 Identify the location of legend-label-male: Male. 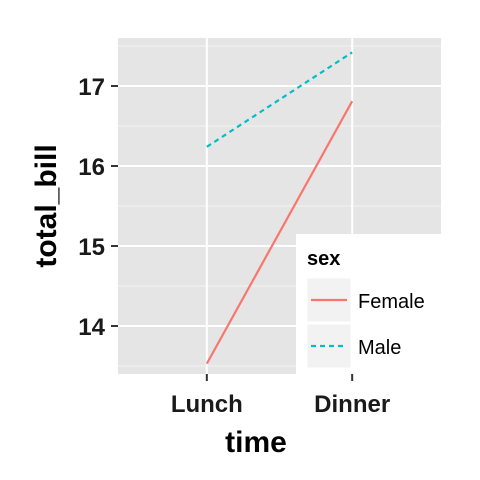
(379, 348).